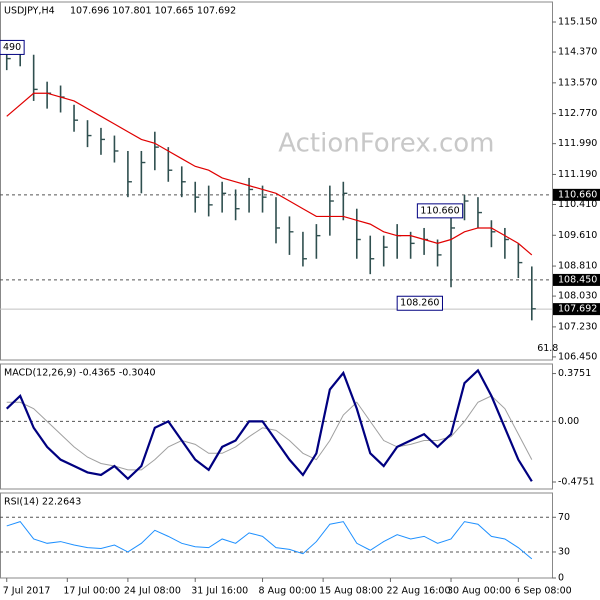  What do you see at coordinates (577, 22) in the screenshot?
I see `y-tick-label: 115.150` at bounding box center [577, 22].